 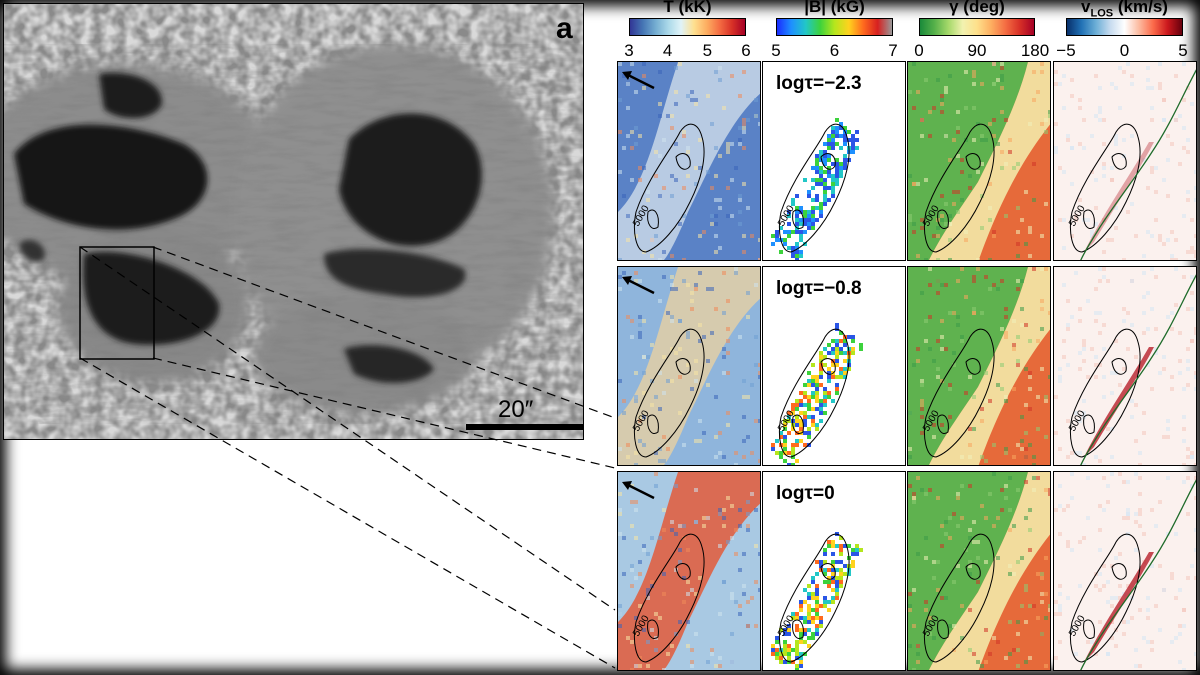 I want to click on optical-depth-label: logτ=−2.3, so click(x=819, y=83).